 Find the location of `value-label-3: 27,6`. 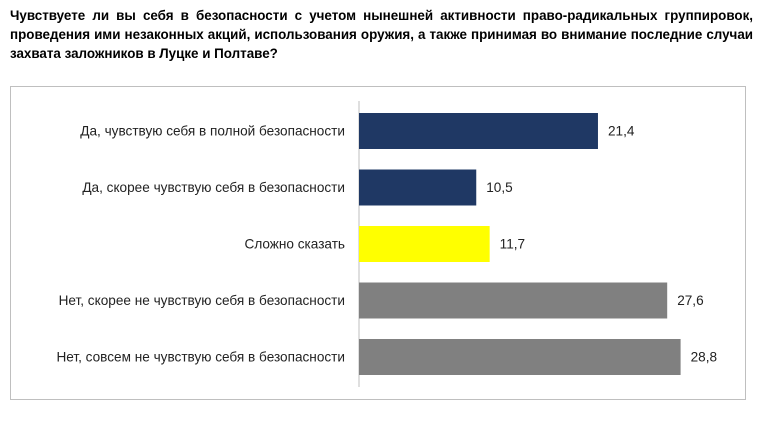

value-label-3: 27,6 is located at coordinates (690, 300).